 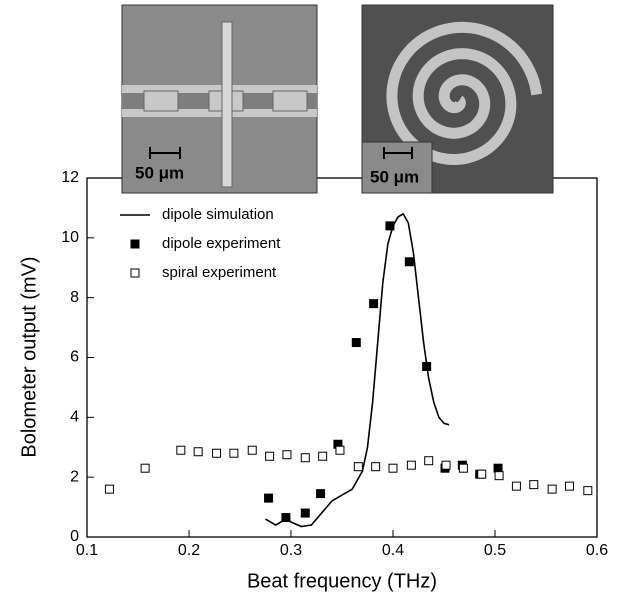 I want to click on x-tick-label: 0.3, so click(x=291, y=550).